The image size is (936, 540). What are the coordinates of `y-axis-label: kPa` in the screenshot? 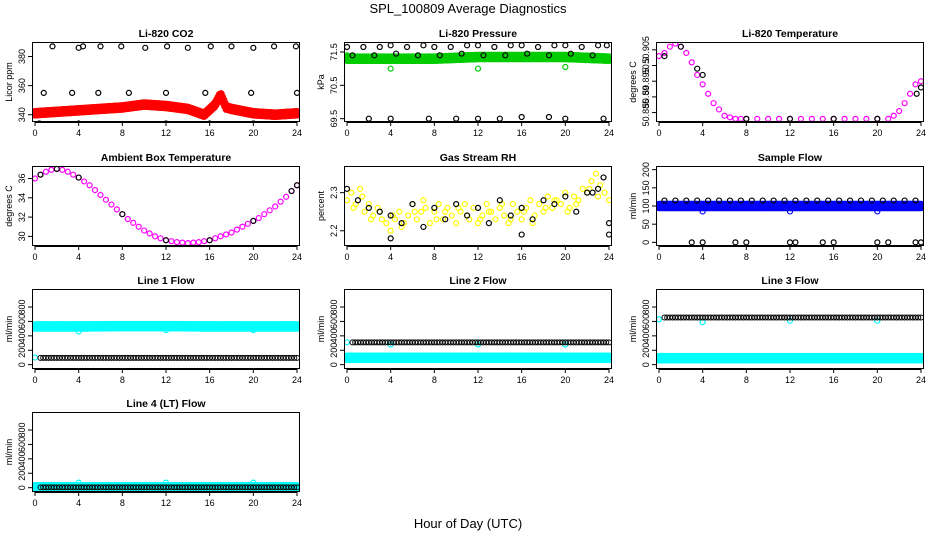 It's located at (321, 82).